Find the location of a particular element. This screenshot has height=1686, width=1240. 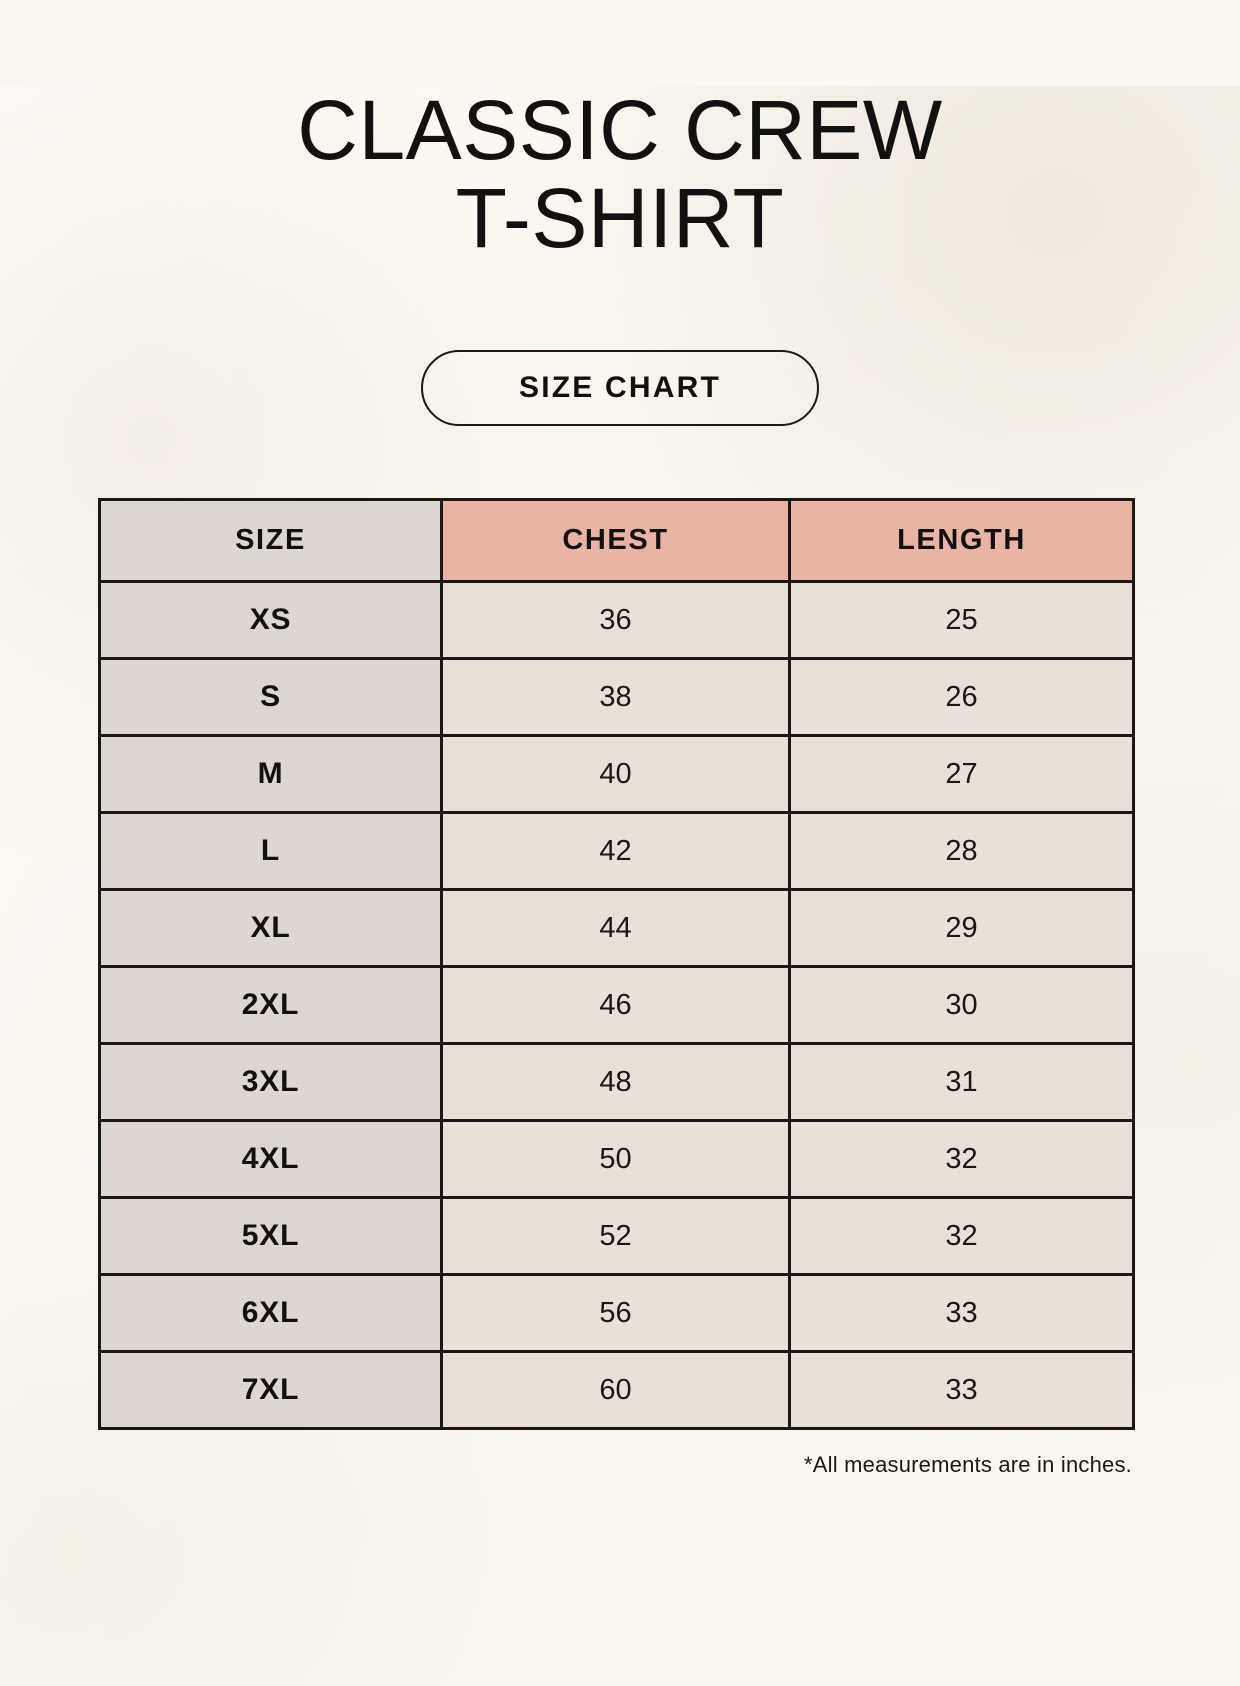

cell-chest: 52 is located at coordinates (615, 1236).